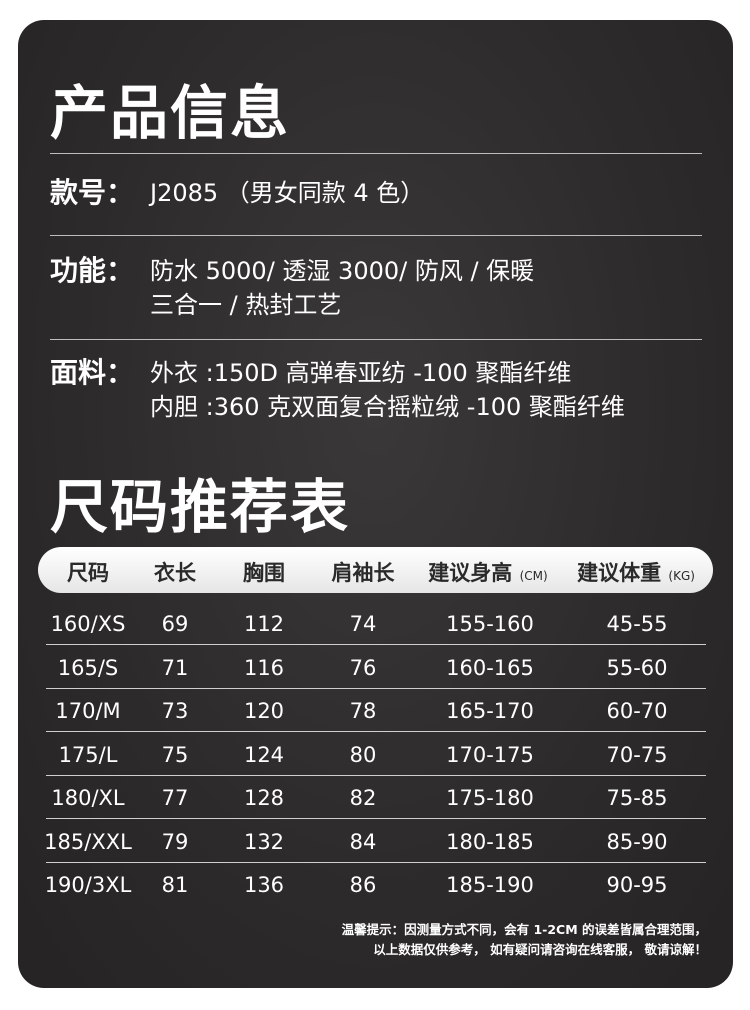  Describe the element at coordinates (264, 885) in the screenshot. I see `table-cell: 136` at that location.